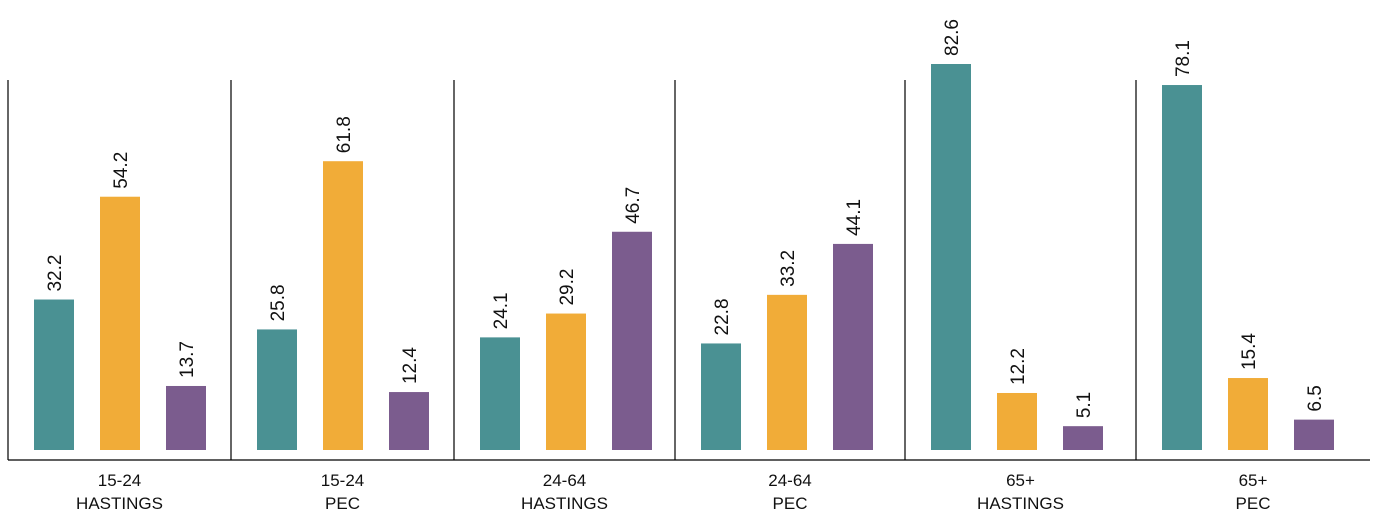 This screenshot has height=519, width=1377. I want to click on bar-value-label: 22.8, so click(722, 316).